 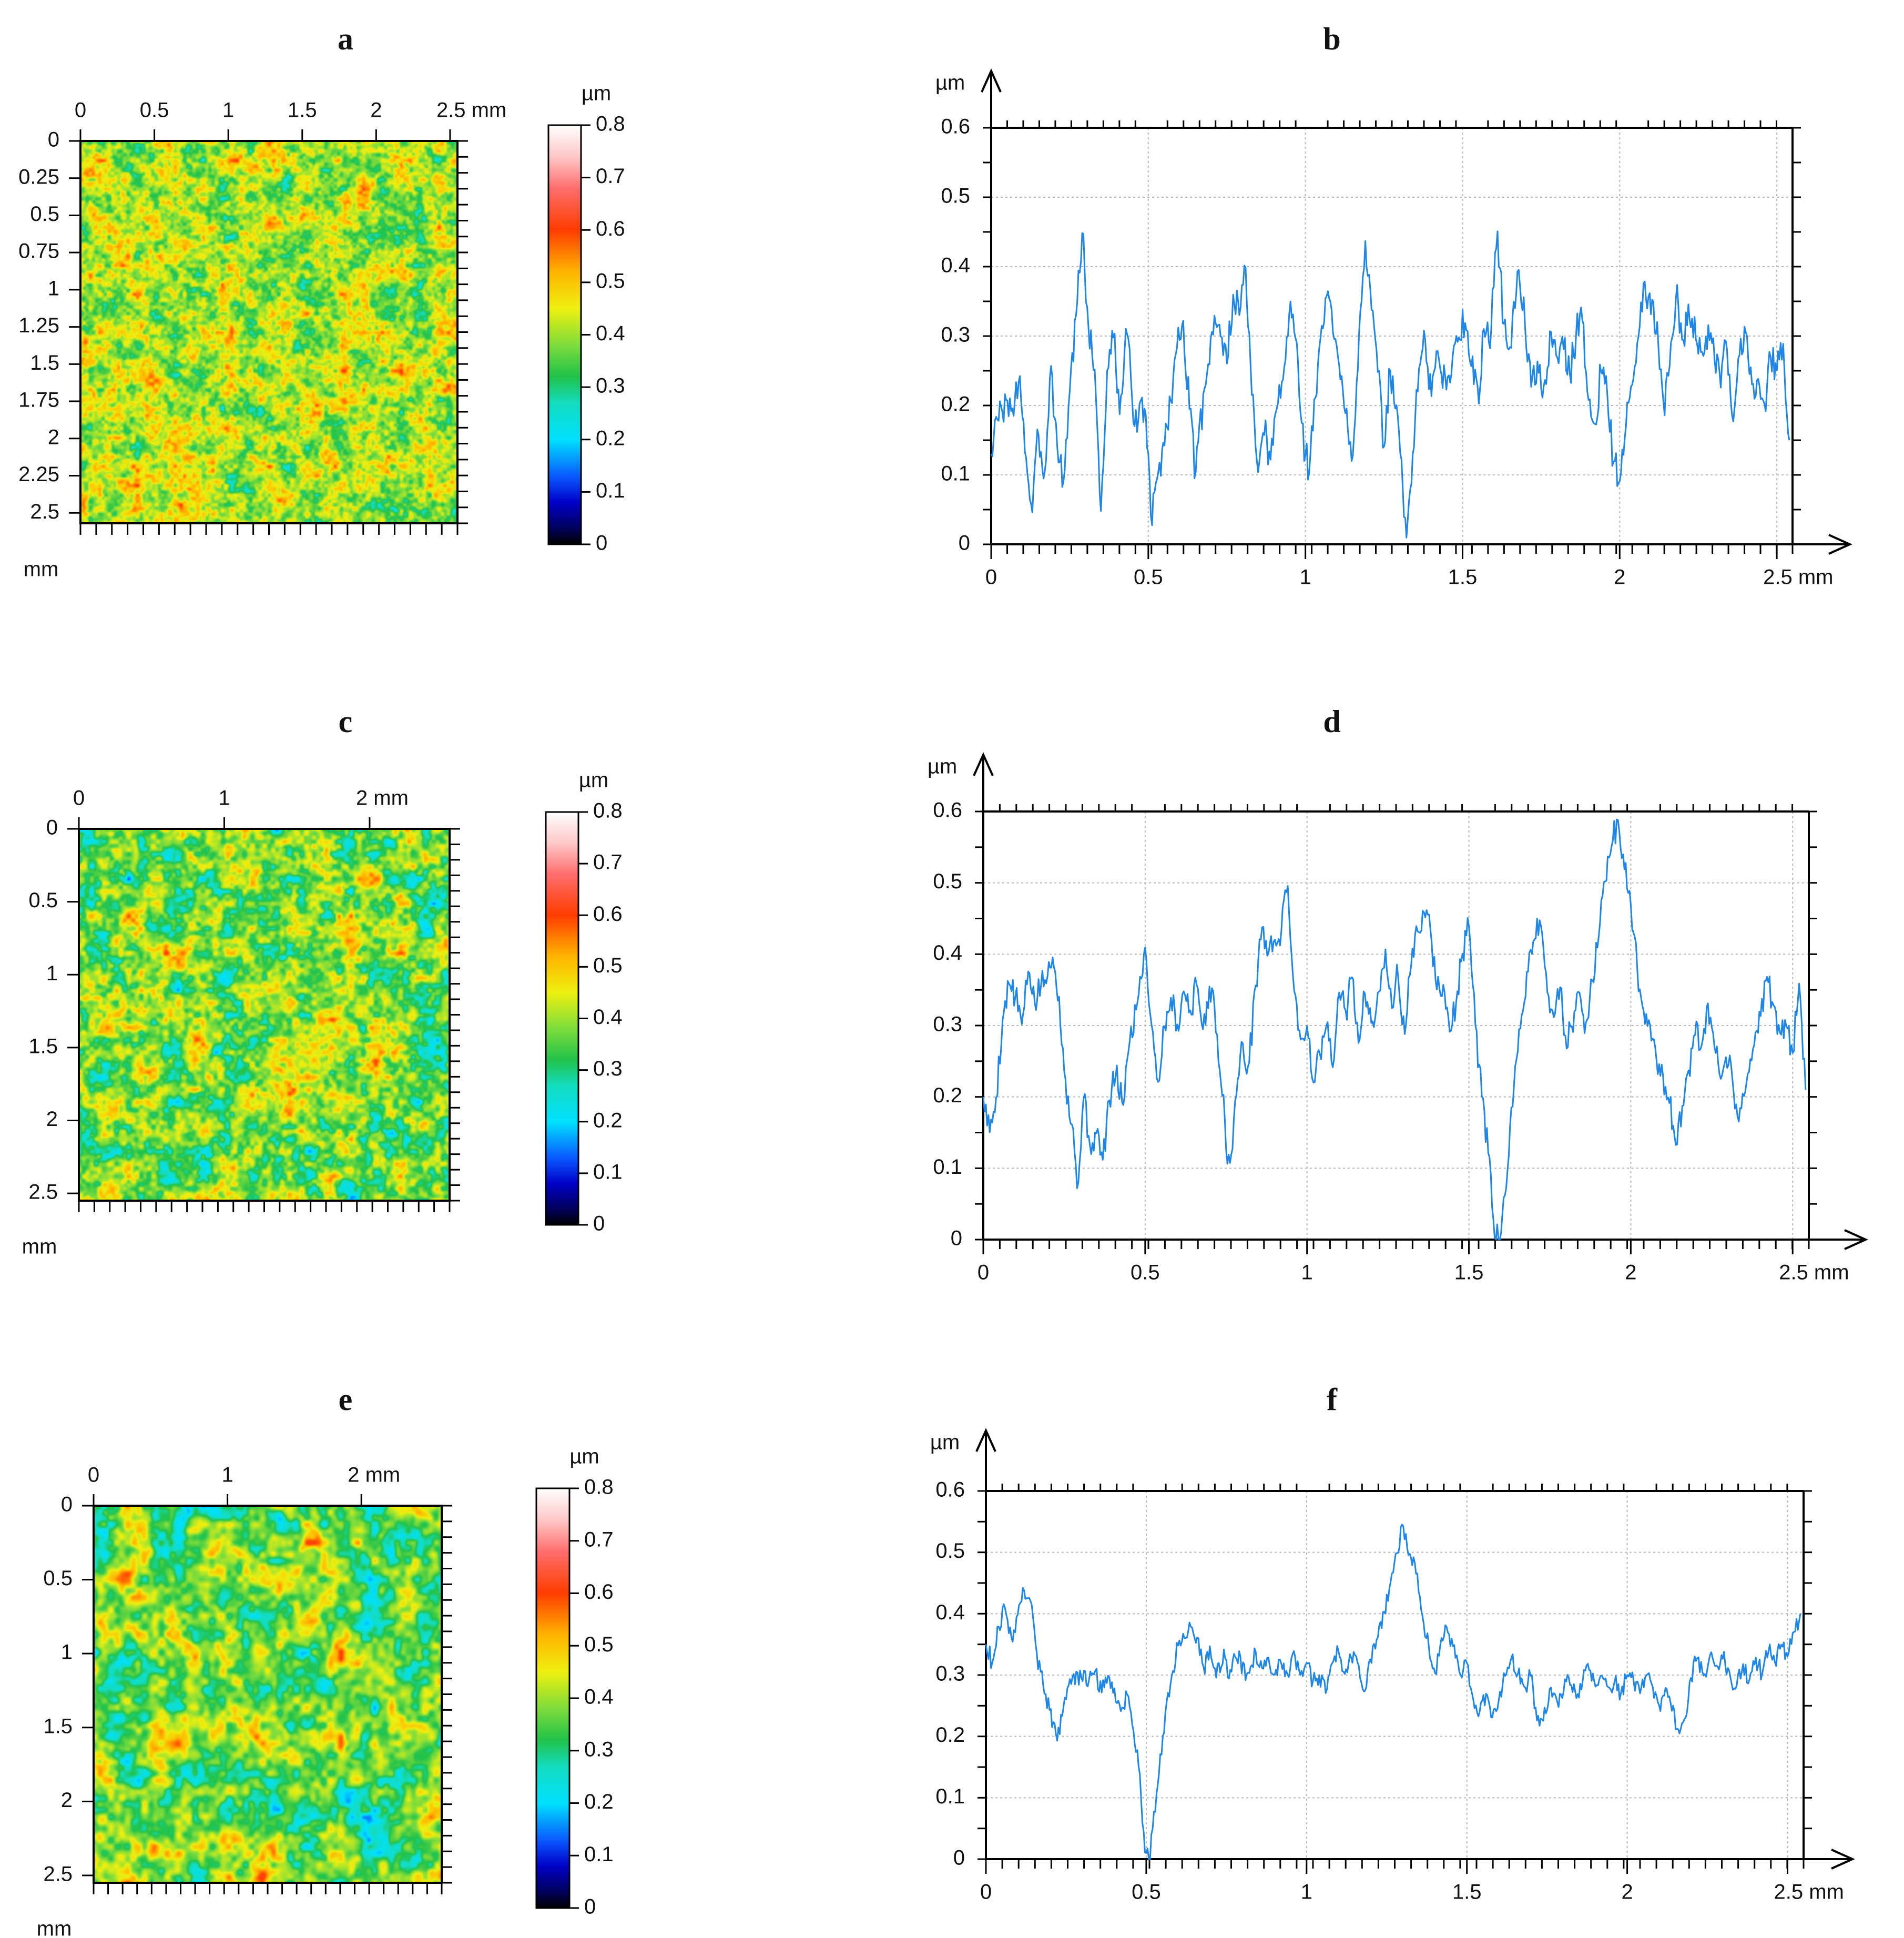 What do you see at coordinates (1307, 1892) in the screenshot?
I see `x-tick-label-f: 1` at bounding box center [1307, 1892].